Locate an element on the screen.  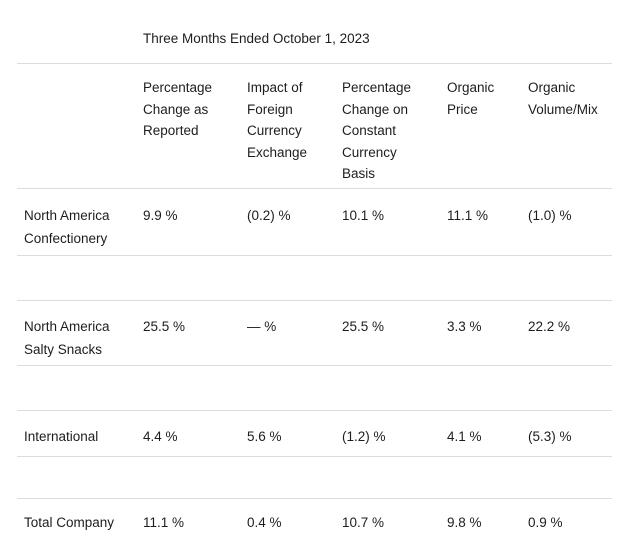
cell-value: (1.2) % is located at coordinates (364, 436).